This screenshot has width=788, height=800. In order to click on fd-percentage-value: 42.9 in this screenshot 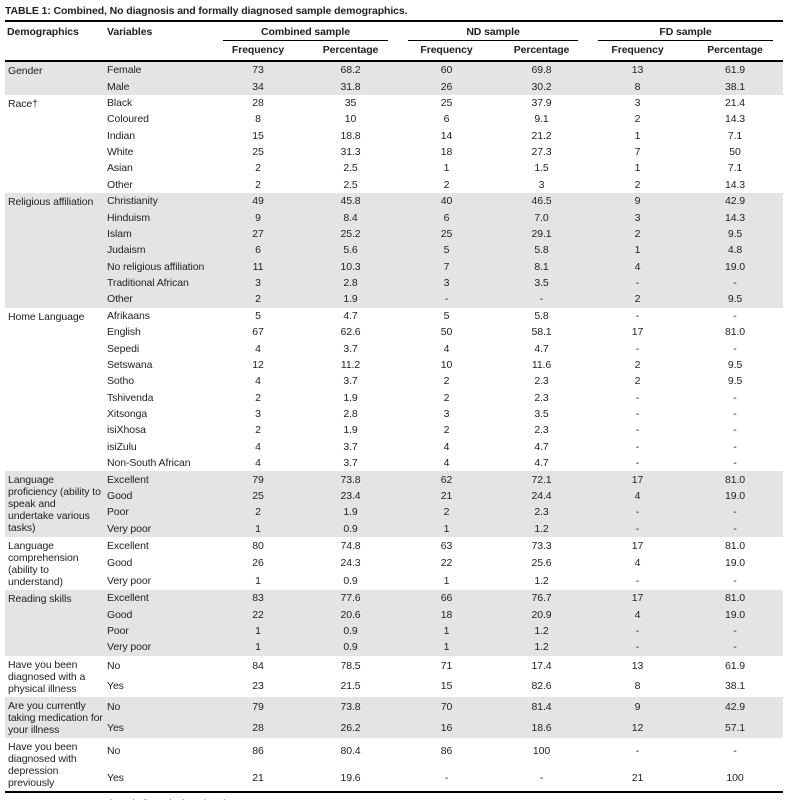, I will do `click(735, 707)`.